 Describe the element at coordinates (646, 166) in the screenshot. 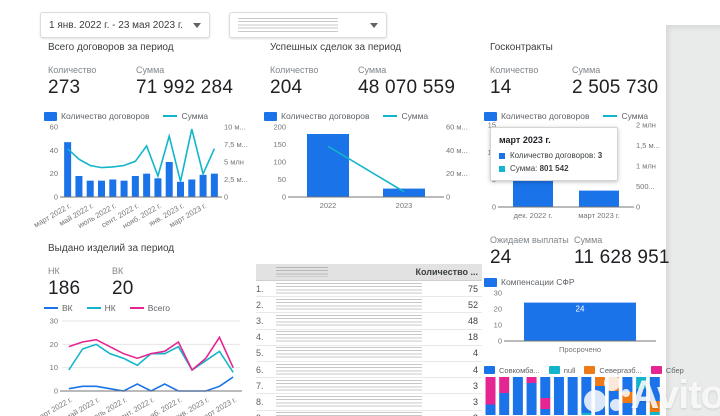

I see `y-axis-tick: 1 млн` at that location.